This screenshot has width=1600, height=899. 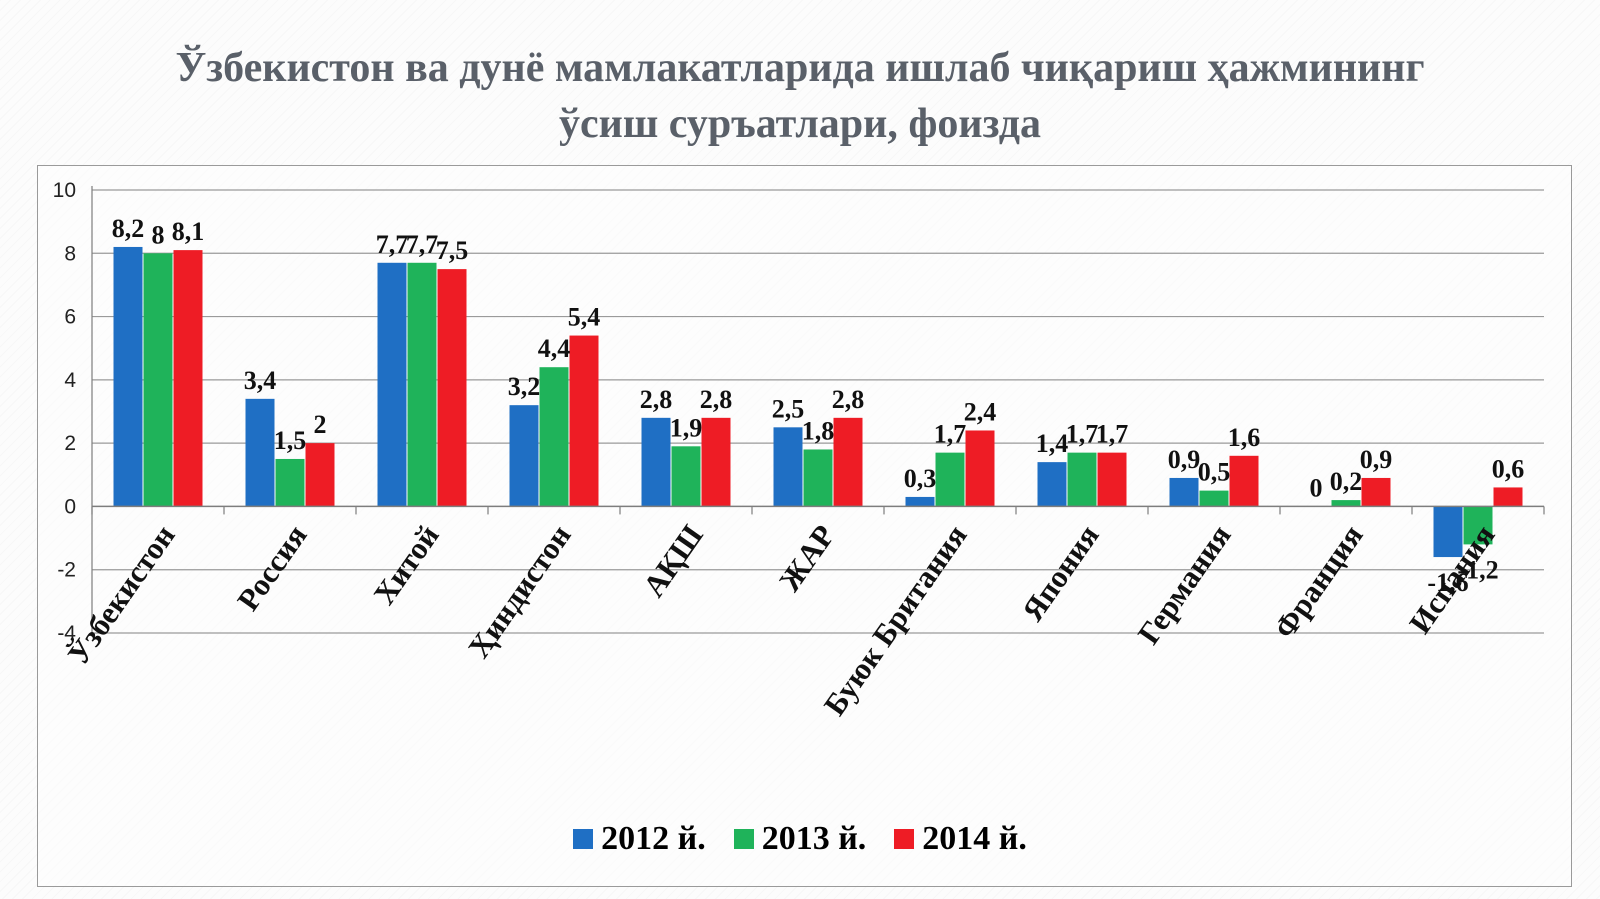 What do you see at coordinates (974, 838) in the screenshot?
I see `legend-label: 2014 й.` at bounding box center [974, 838].